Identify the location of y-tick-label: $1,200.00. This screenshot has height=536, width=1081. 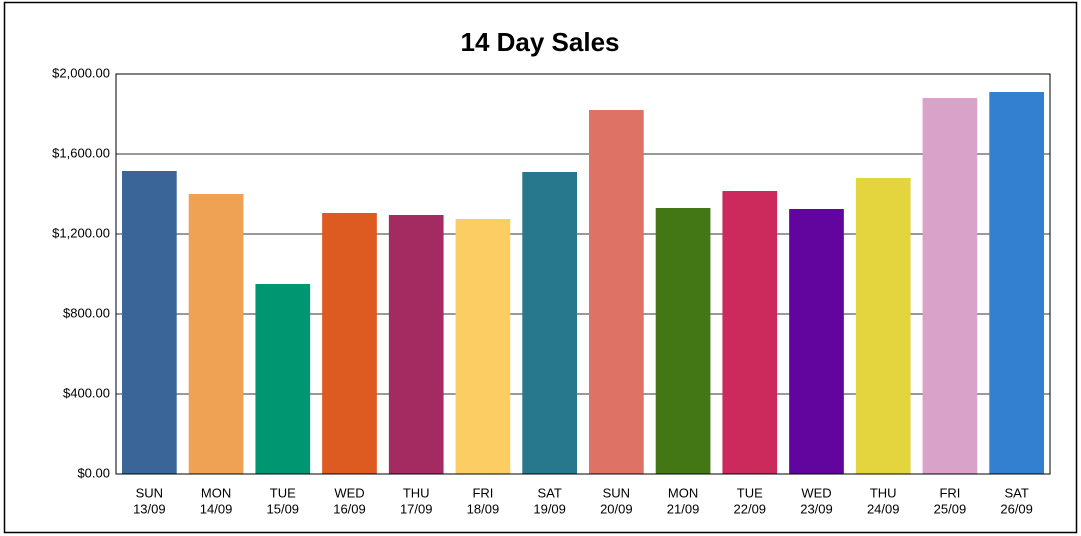
(81, 232).